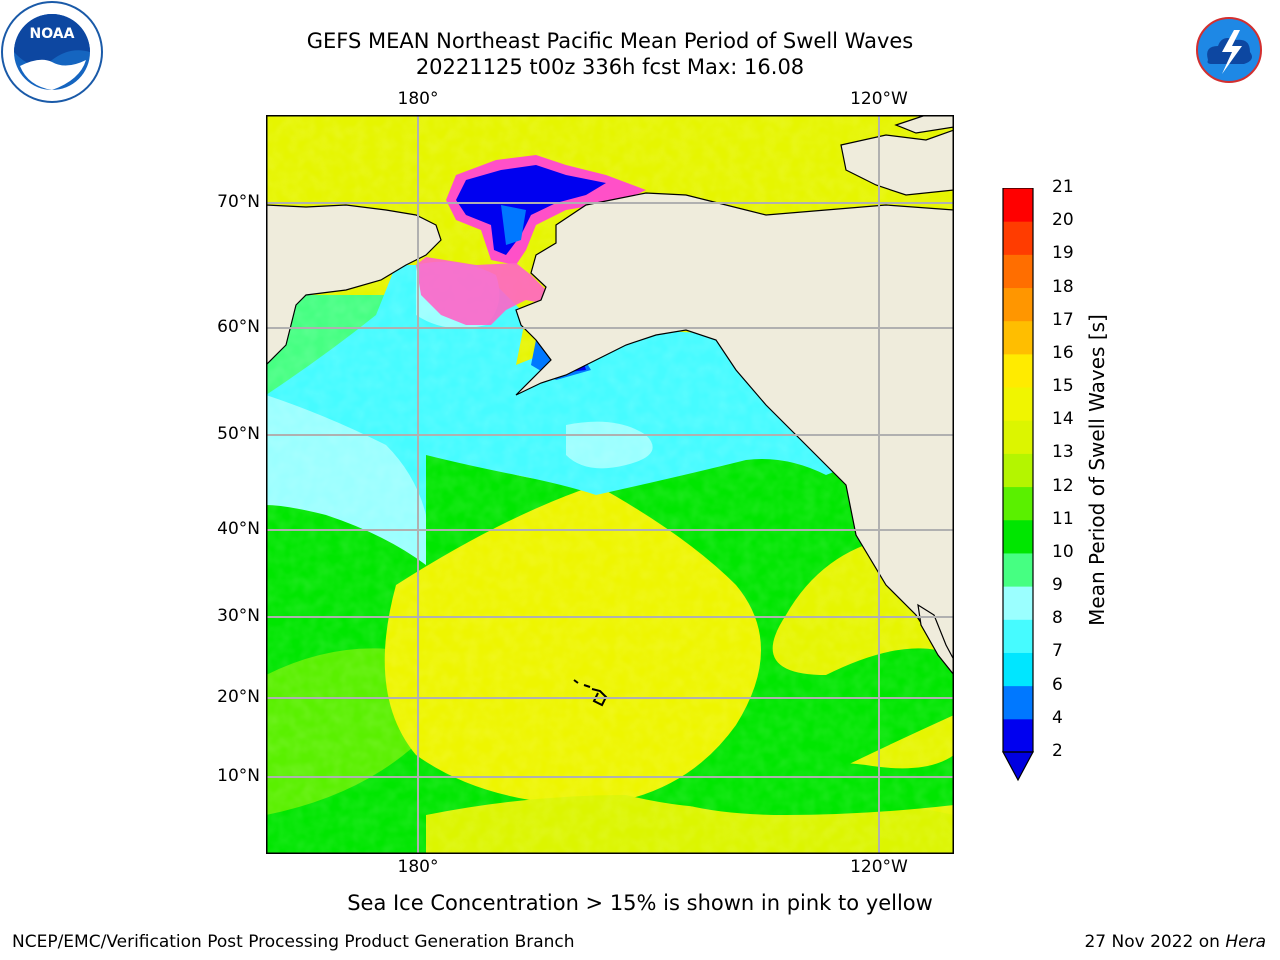 This screenshot has height=960, width=1280. What do you see at coordinates (418, 99) in the screenshot?
I see `lon-label-top-180: 180°` at bounding box center [418, 99].